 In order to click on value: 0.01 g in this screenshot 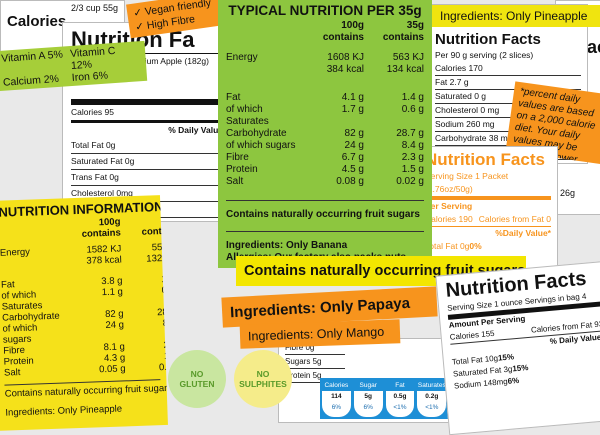, I will do `click(163, 367)`.